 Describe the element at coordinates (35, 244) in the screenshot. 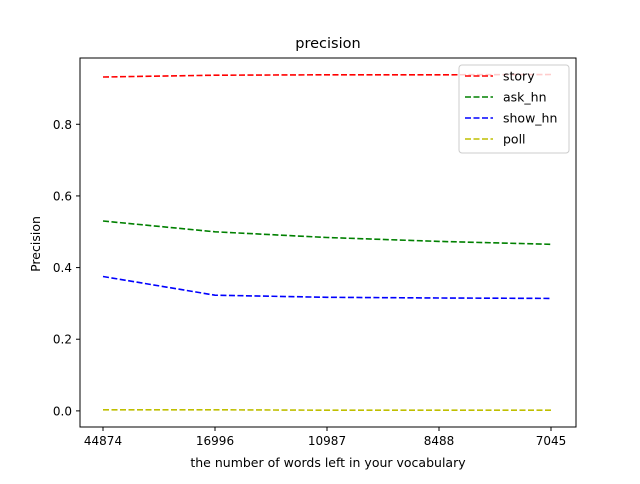

I see `y-axis-label: Precision` at that location.